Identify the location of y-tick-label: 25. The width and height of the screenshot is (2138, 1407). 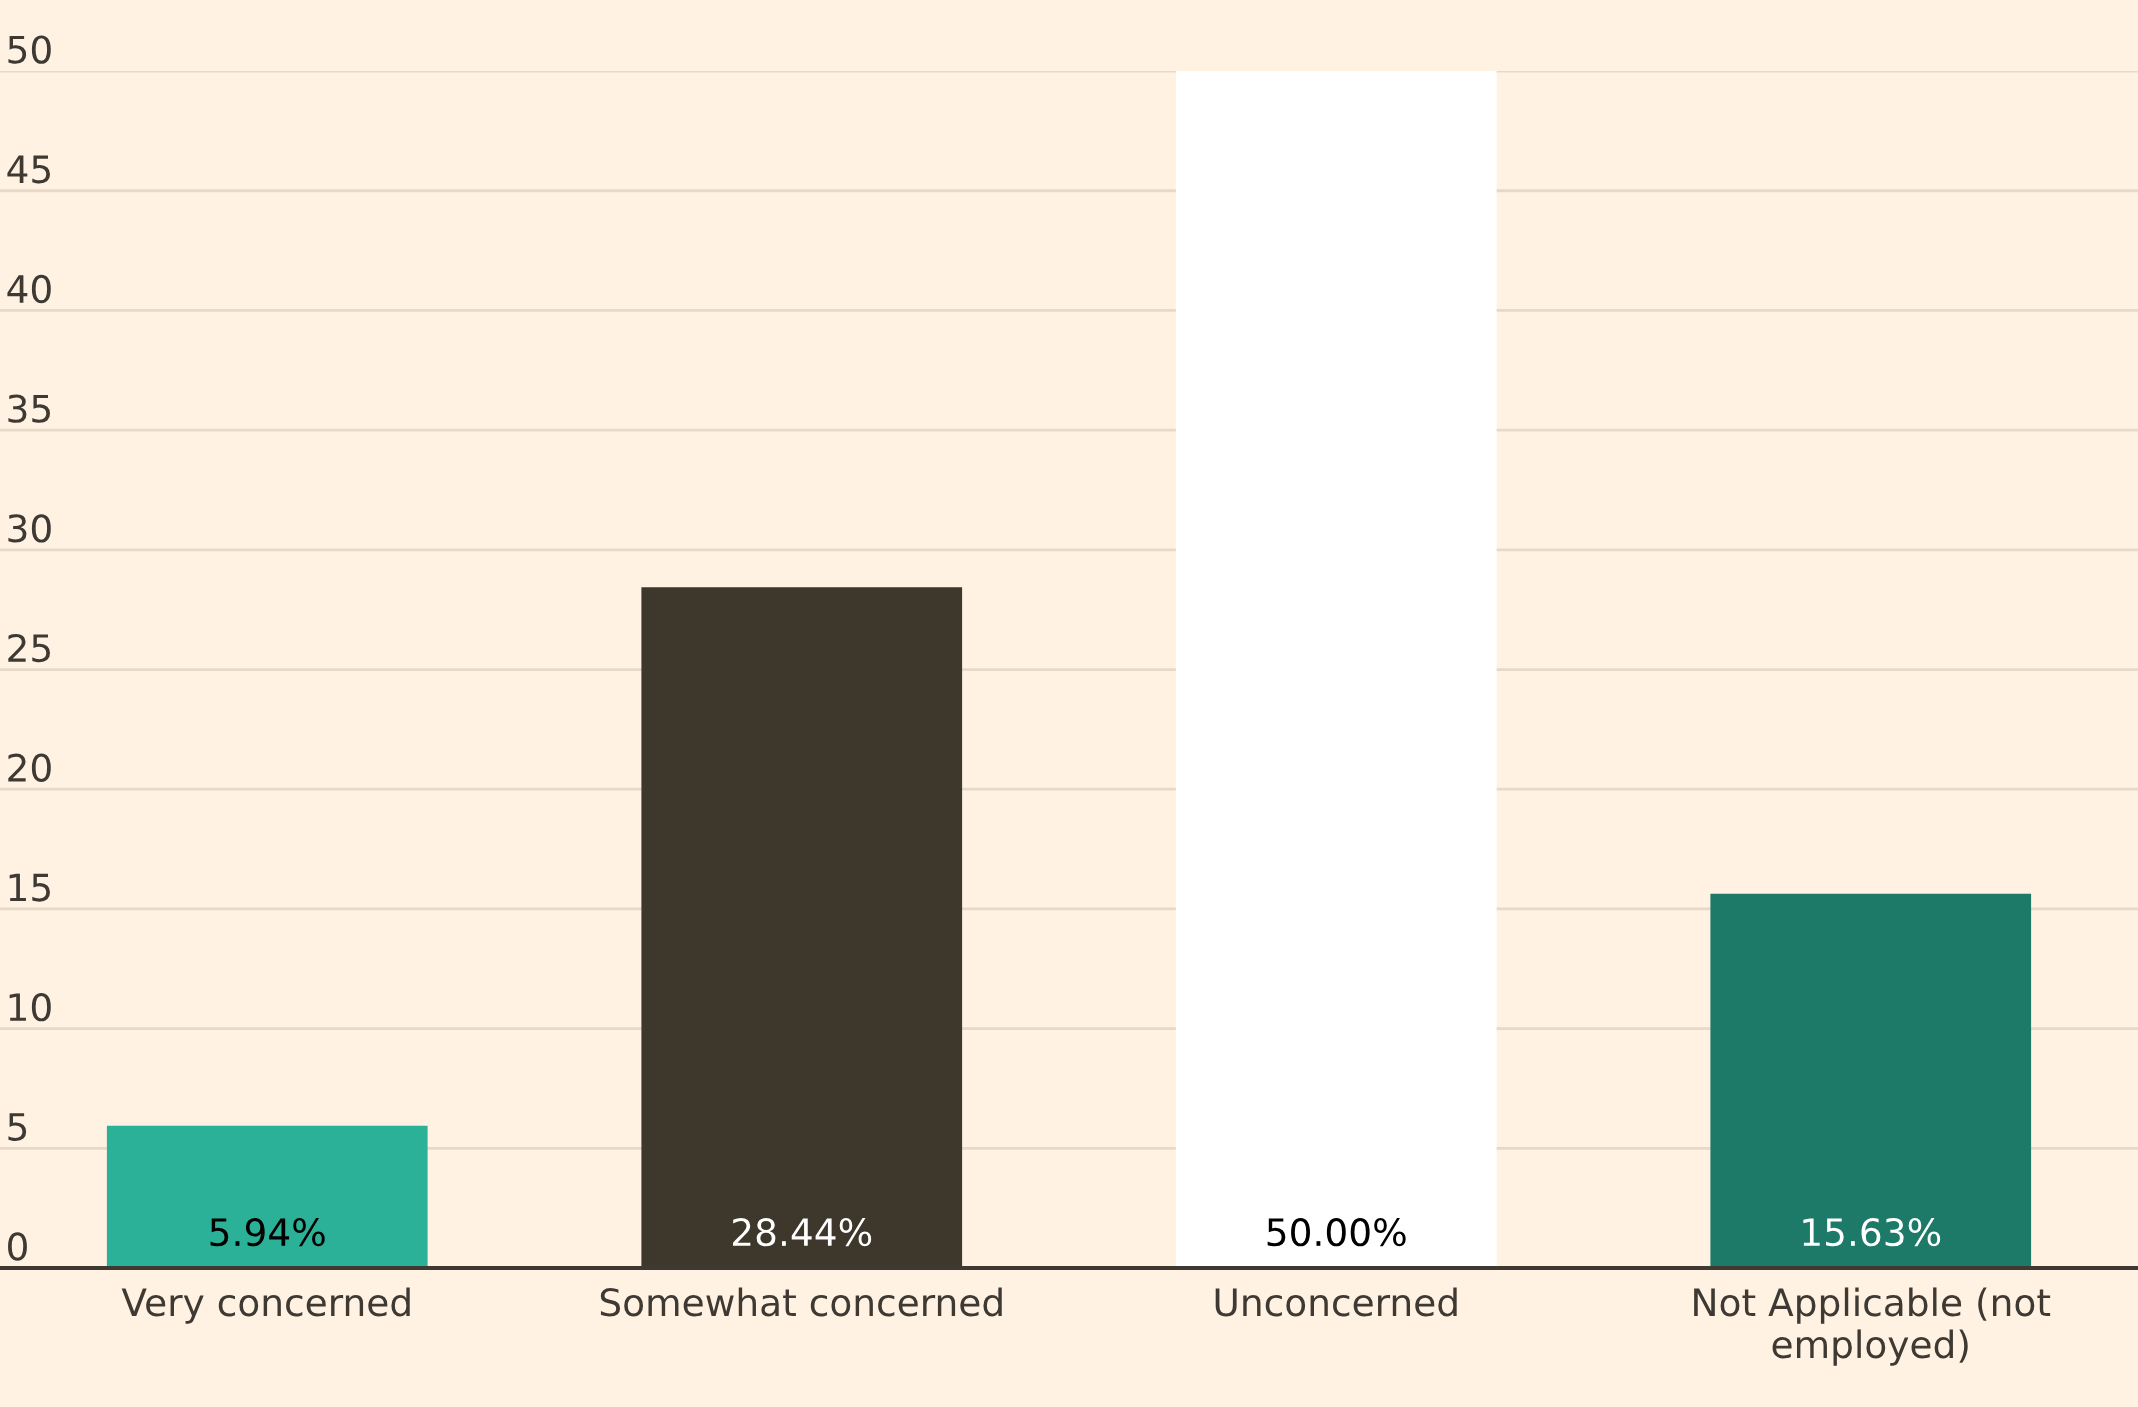
(29, 648).